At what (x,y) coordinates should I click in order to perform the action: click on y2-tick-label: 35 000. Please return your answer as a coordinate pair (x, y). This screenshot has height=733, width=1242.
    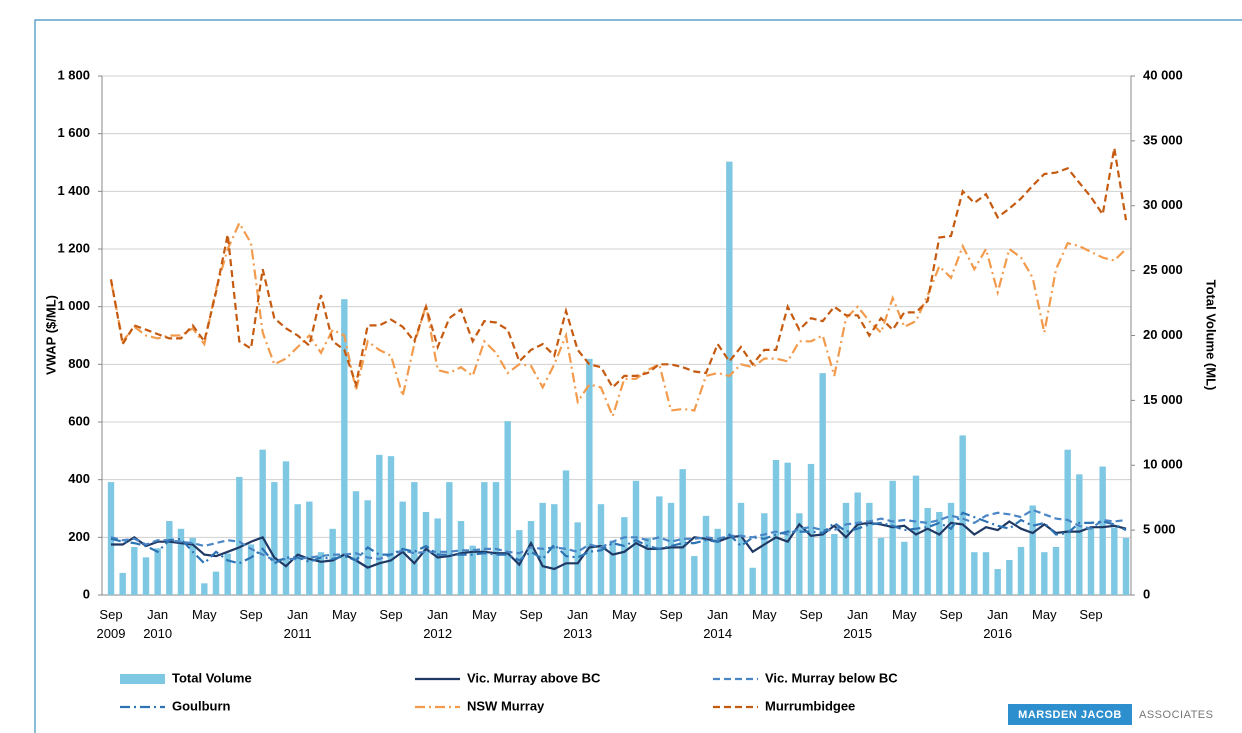
    Looking at the image, I should click on (1163, 139).